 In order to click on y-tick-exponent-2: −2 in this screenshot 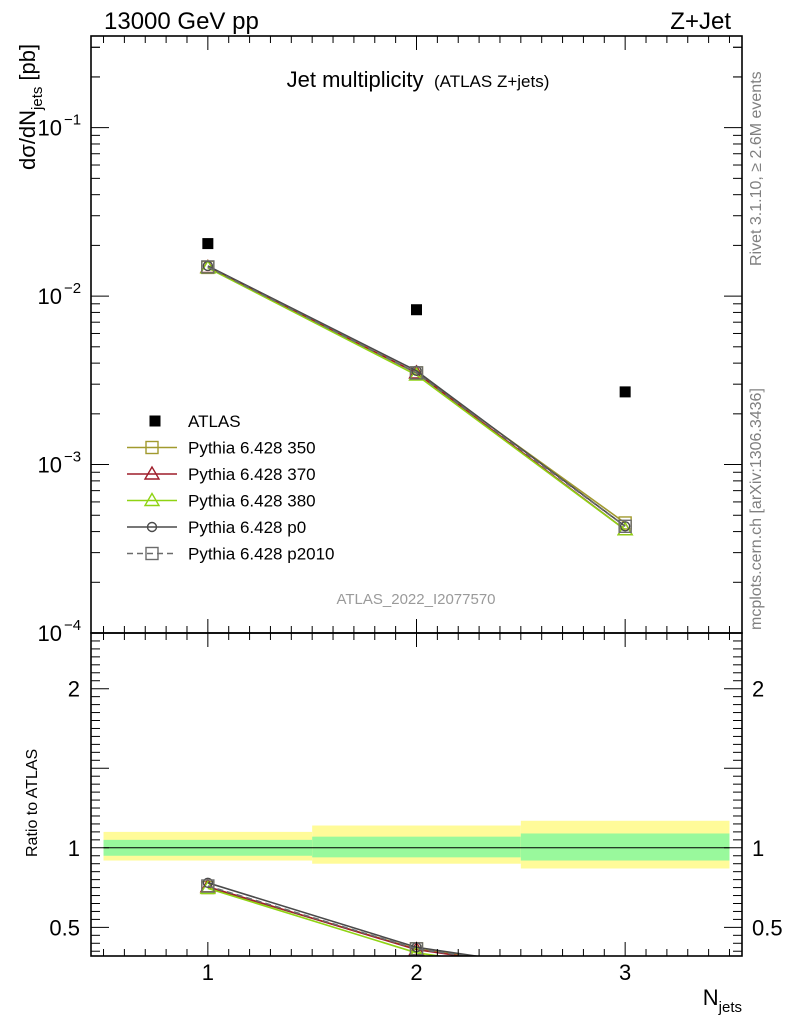, I will do `click(72, 288)`.